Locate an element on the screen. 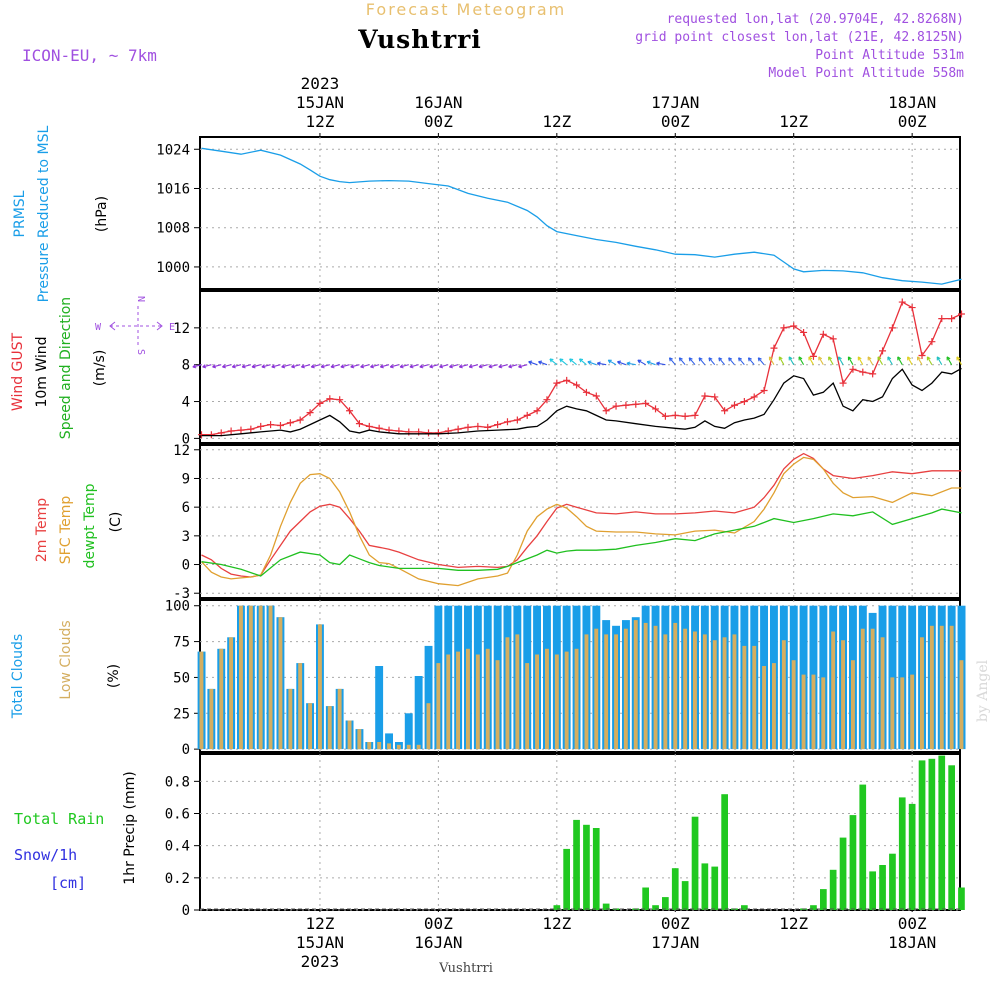  y-tick-label: 12 is located at coordinates (181, 451).